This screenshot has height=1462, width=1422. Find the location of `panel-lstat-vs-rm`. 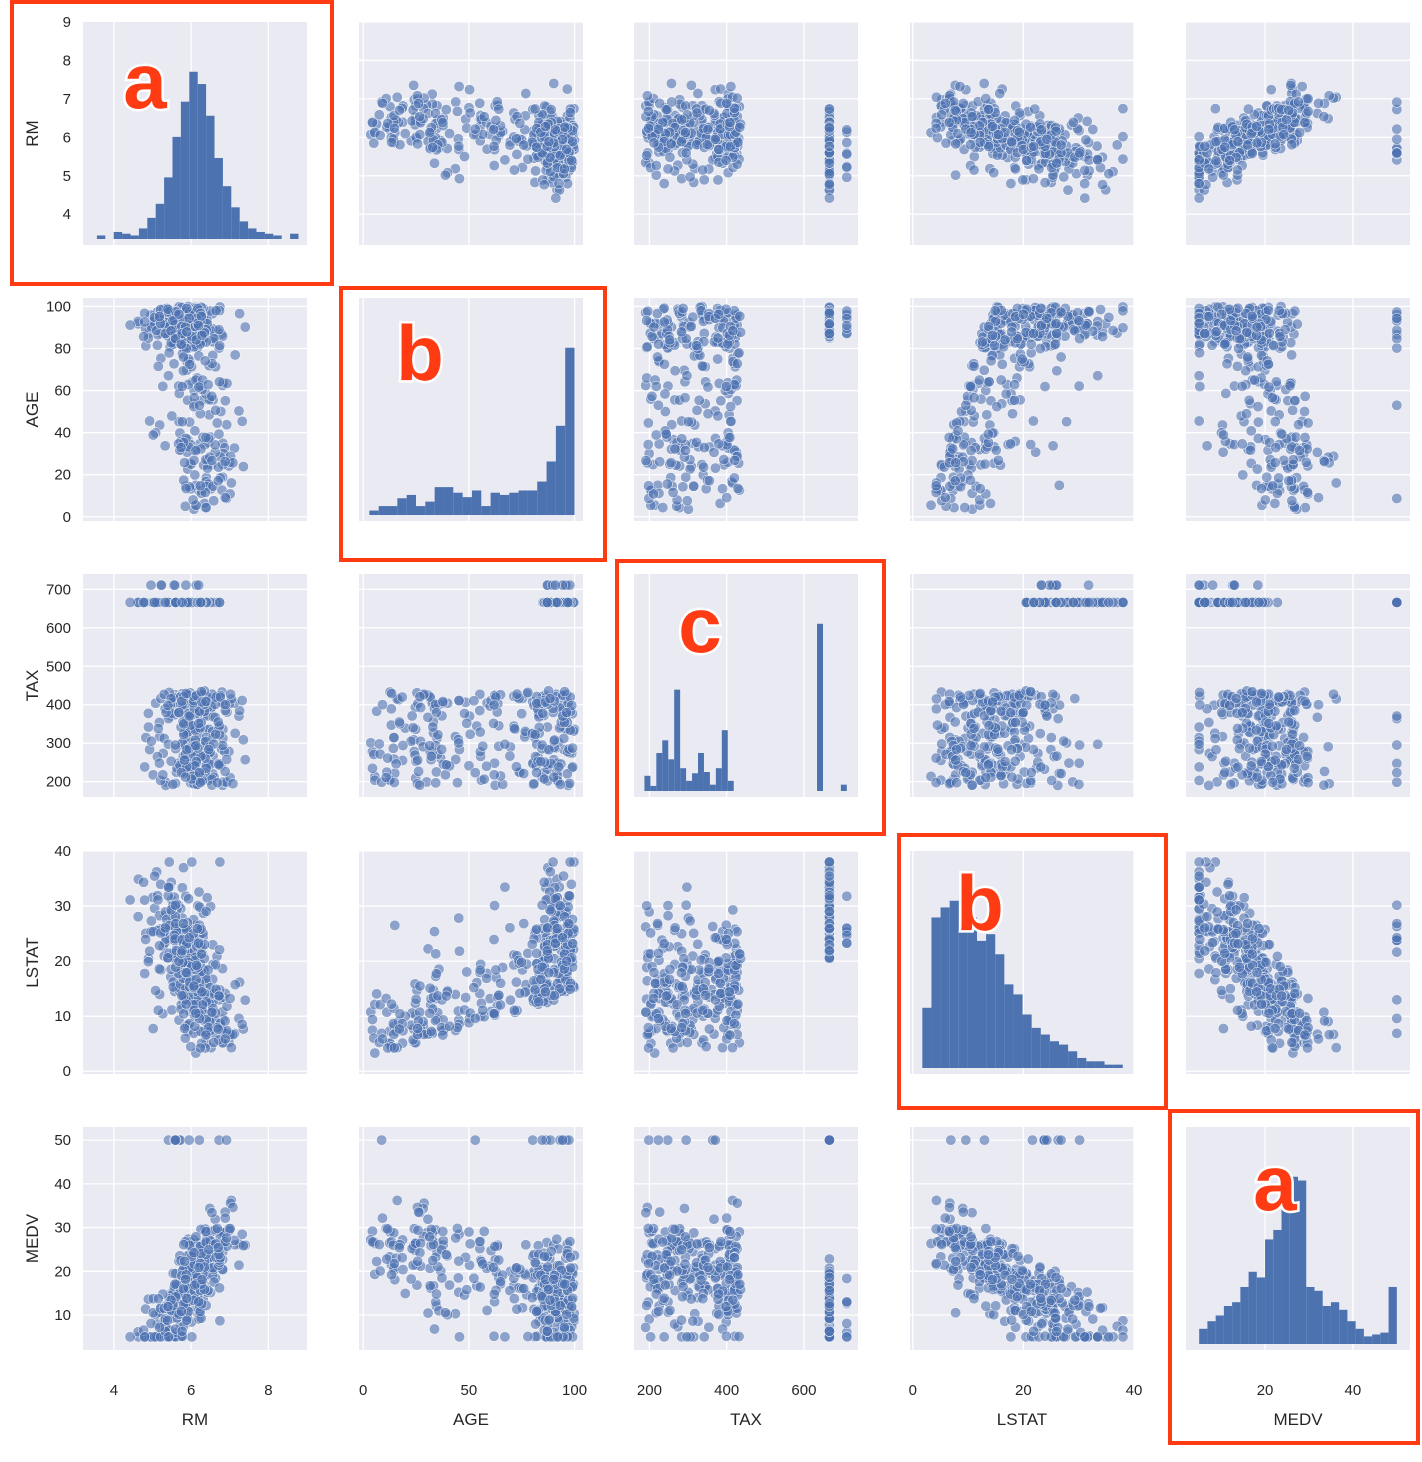

panel-lstat-vs-rm is located at coordinates (195, 962).